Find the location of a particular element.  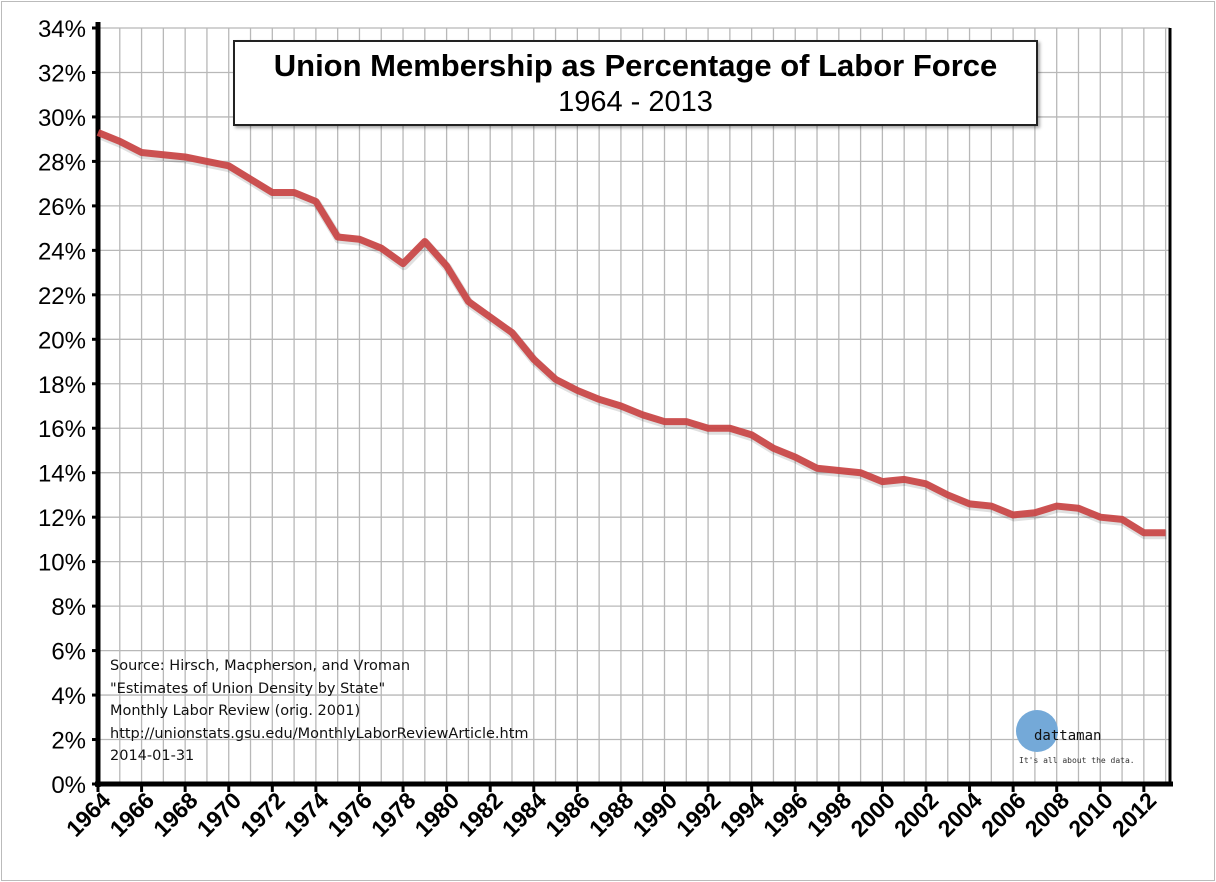

x-tick-label: 2006 is located at coordinates (1003, 814).